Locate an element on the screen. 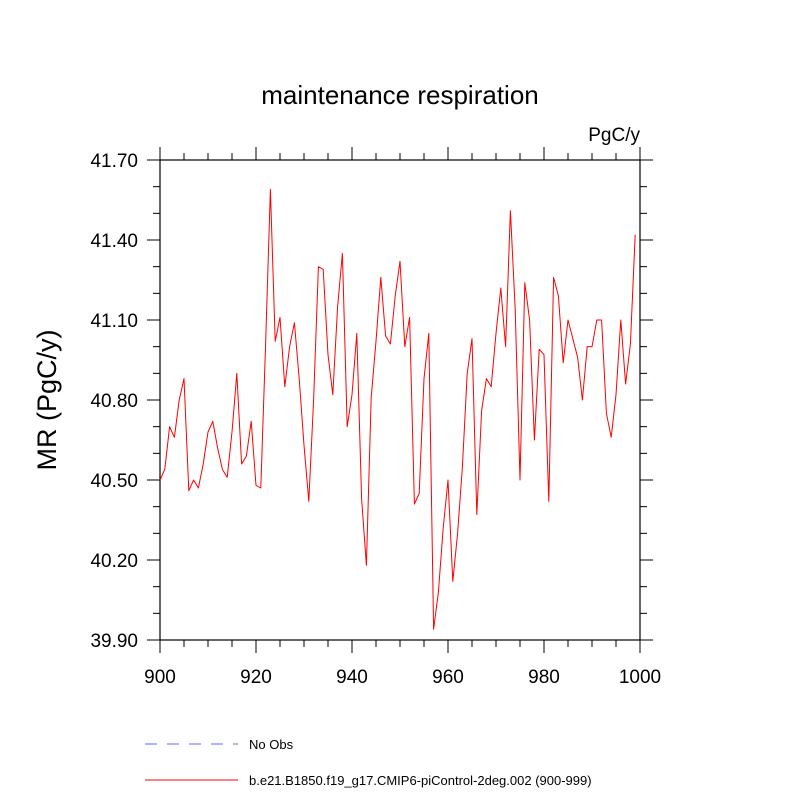  units-label: PgC/y is located at coordinates (614, 135).